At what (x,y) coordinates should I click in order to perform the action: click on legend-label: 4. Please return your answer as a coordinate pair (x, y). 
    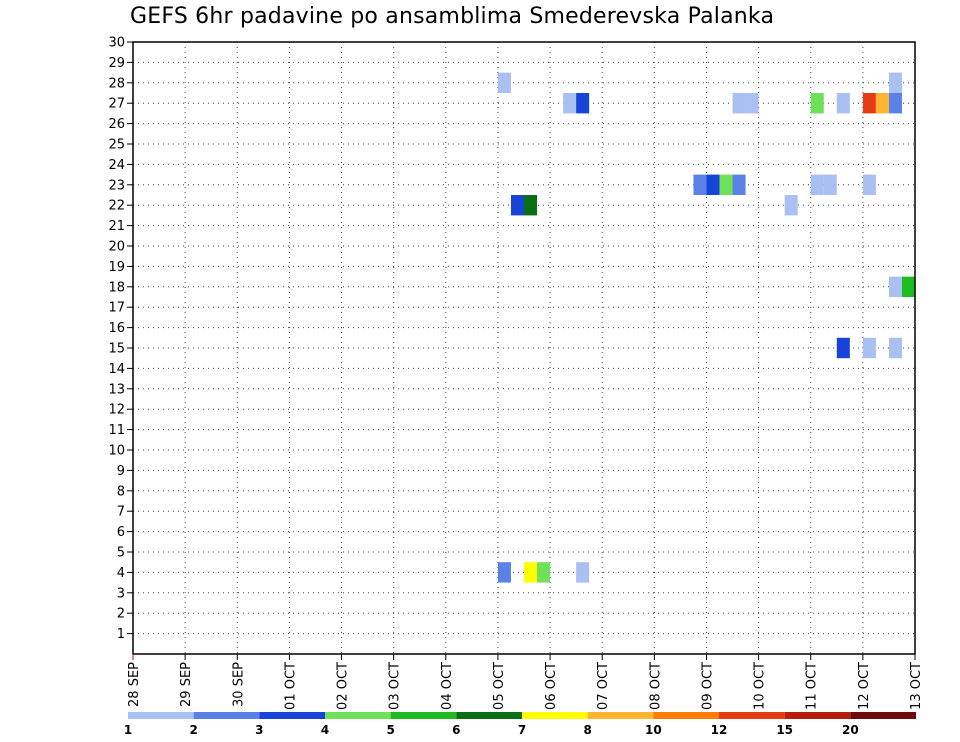
    Looking at the image, I should click on (325, 730).